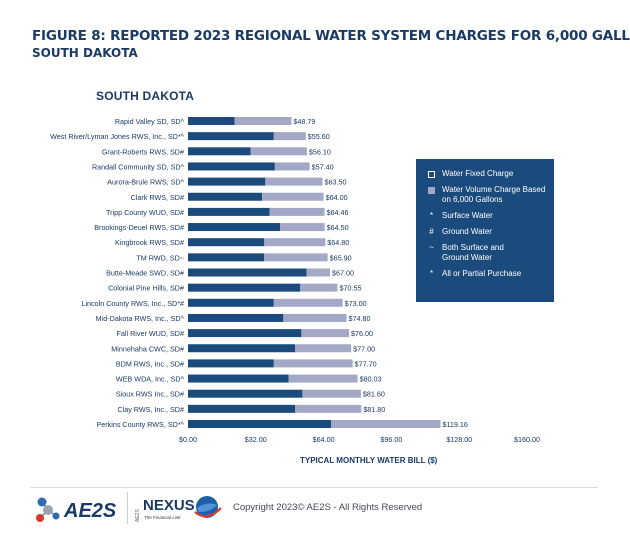  I want to click on category-label: Perkins County RWS, SD*^, so click(140, 424).